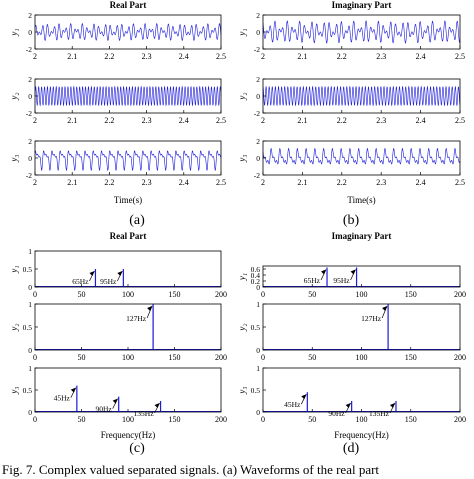 This screenshot has width=474, height=479. I want to click on x-tick-label-a-0-1: 2.1, so click(72, 56).